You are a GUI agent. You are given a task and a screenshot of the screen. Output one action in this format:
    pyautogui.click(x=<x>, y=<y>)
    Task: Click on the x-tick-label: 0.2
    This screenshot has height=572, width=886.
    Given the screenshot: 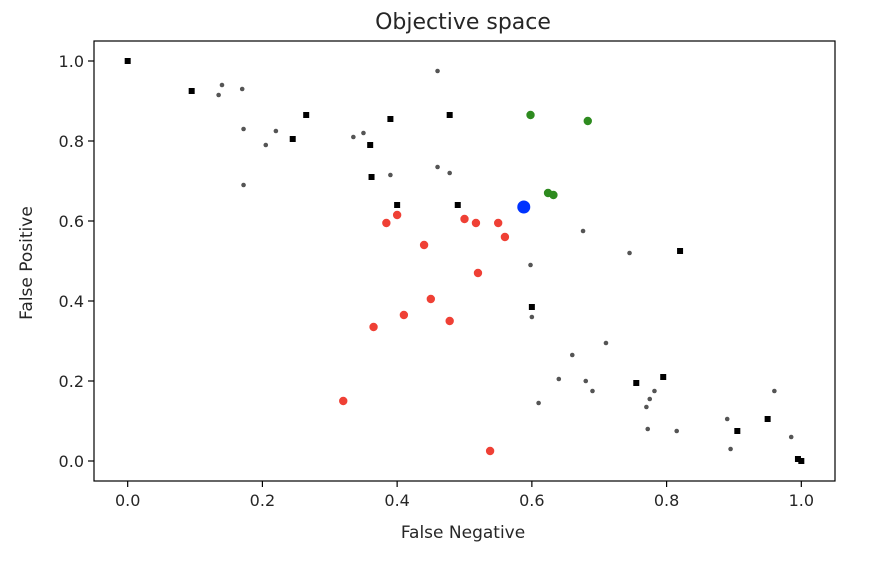 What is the action you would take?
    pyautogui.click(x=262, y=500)
    